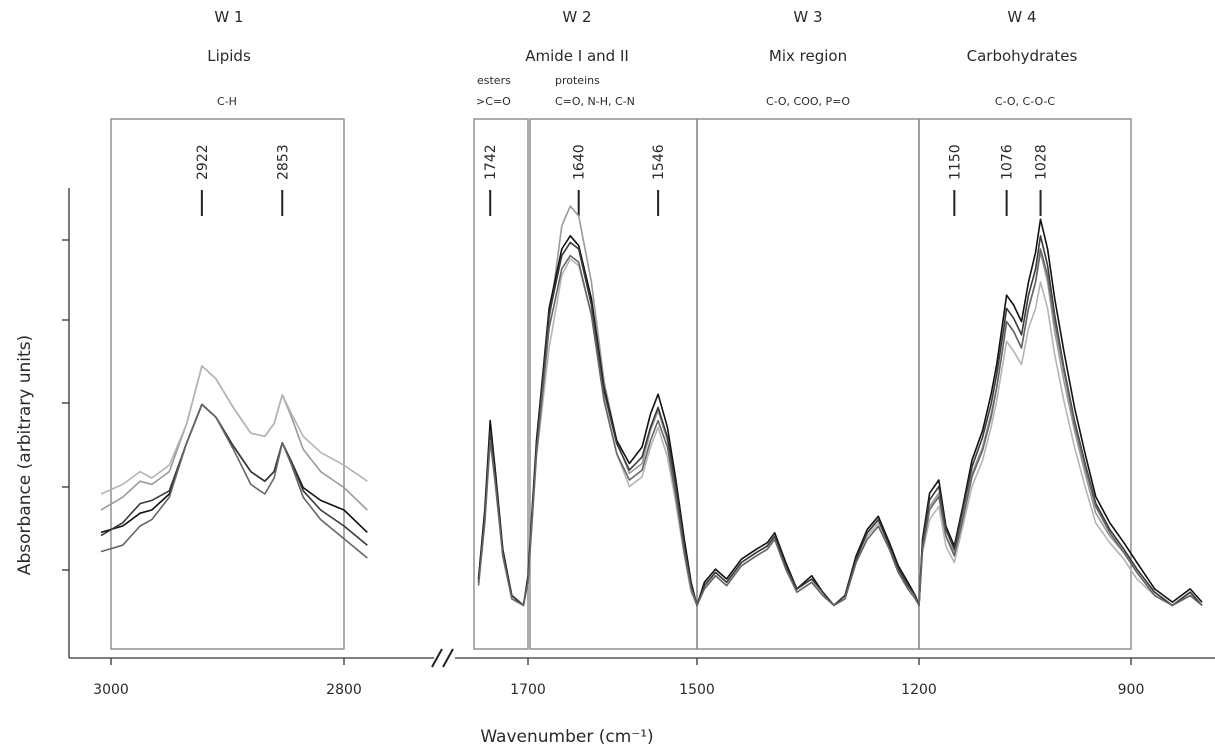 This screenshot has height=749, width=1215. I want to click on region-name-label: Amide I and II, so click(577, 56).